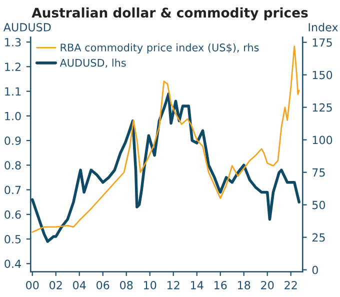 The image size is (340, 297). I want to click on y-tick-label: 0.7, so click(12, 190).